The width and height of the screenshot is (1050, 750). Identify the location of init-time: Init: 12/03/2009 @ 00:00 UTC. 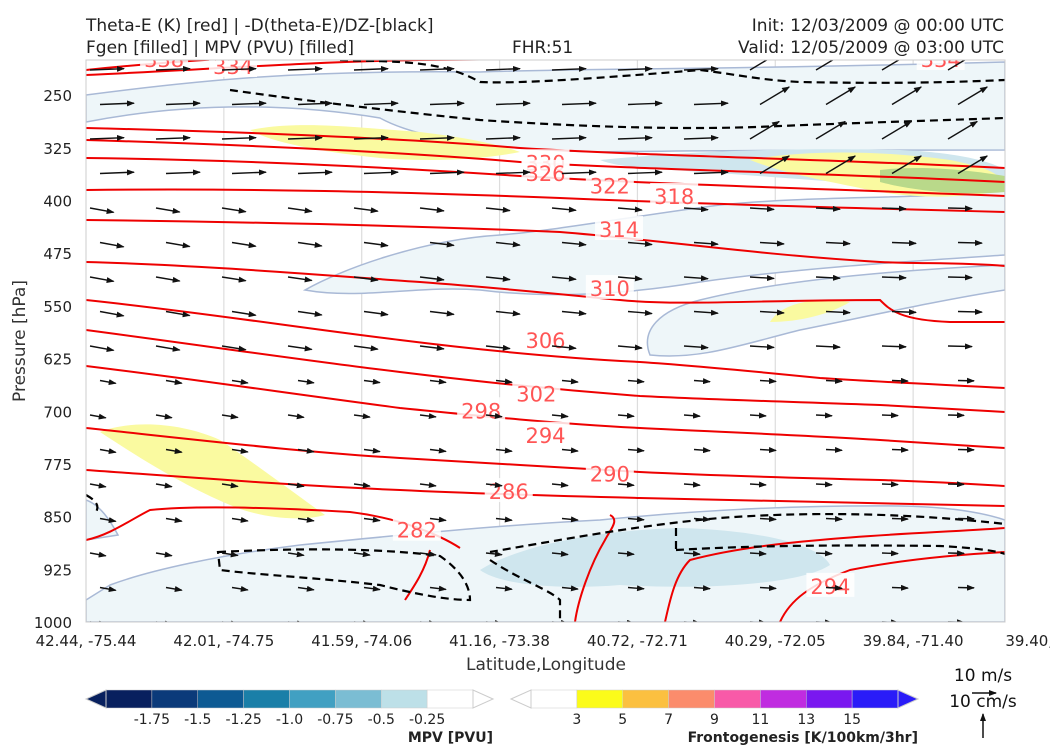
(877, 26).